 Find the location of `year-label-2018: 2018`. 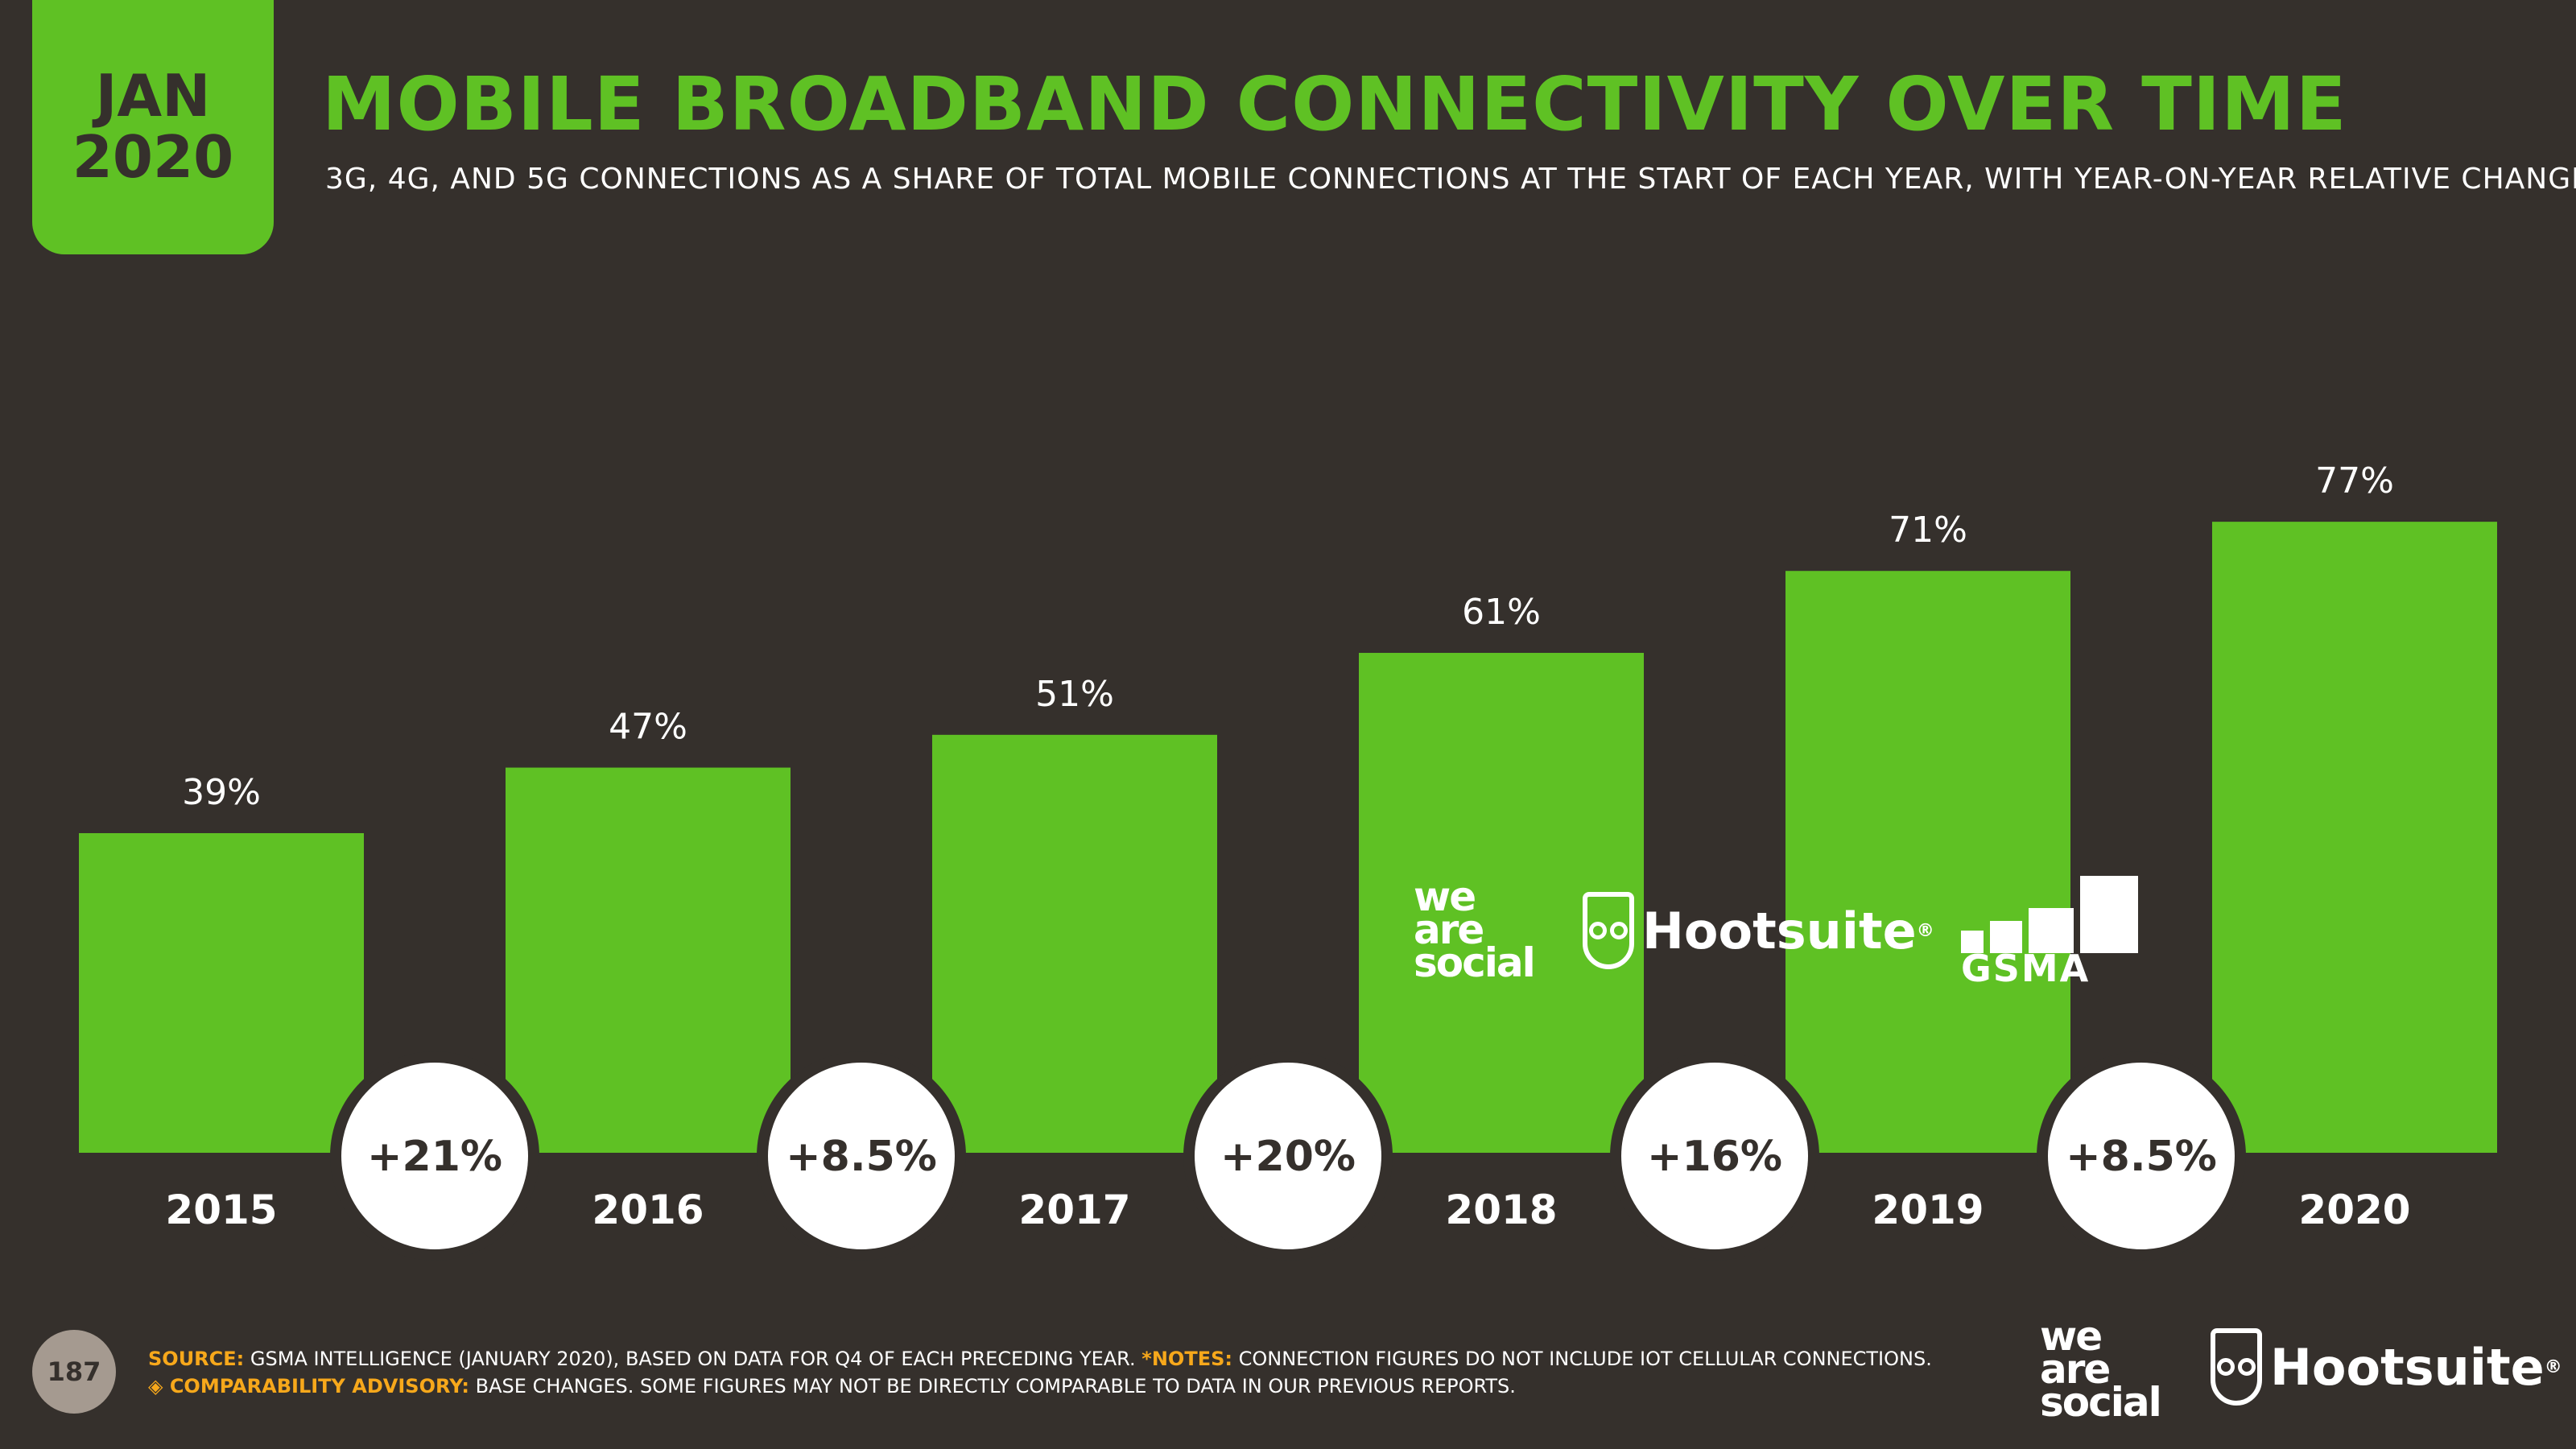

year-label-2018: 2018 is located at coordinates (1501, 1210).